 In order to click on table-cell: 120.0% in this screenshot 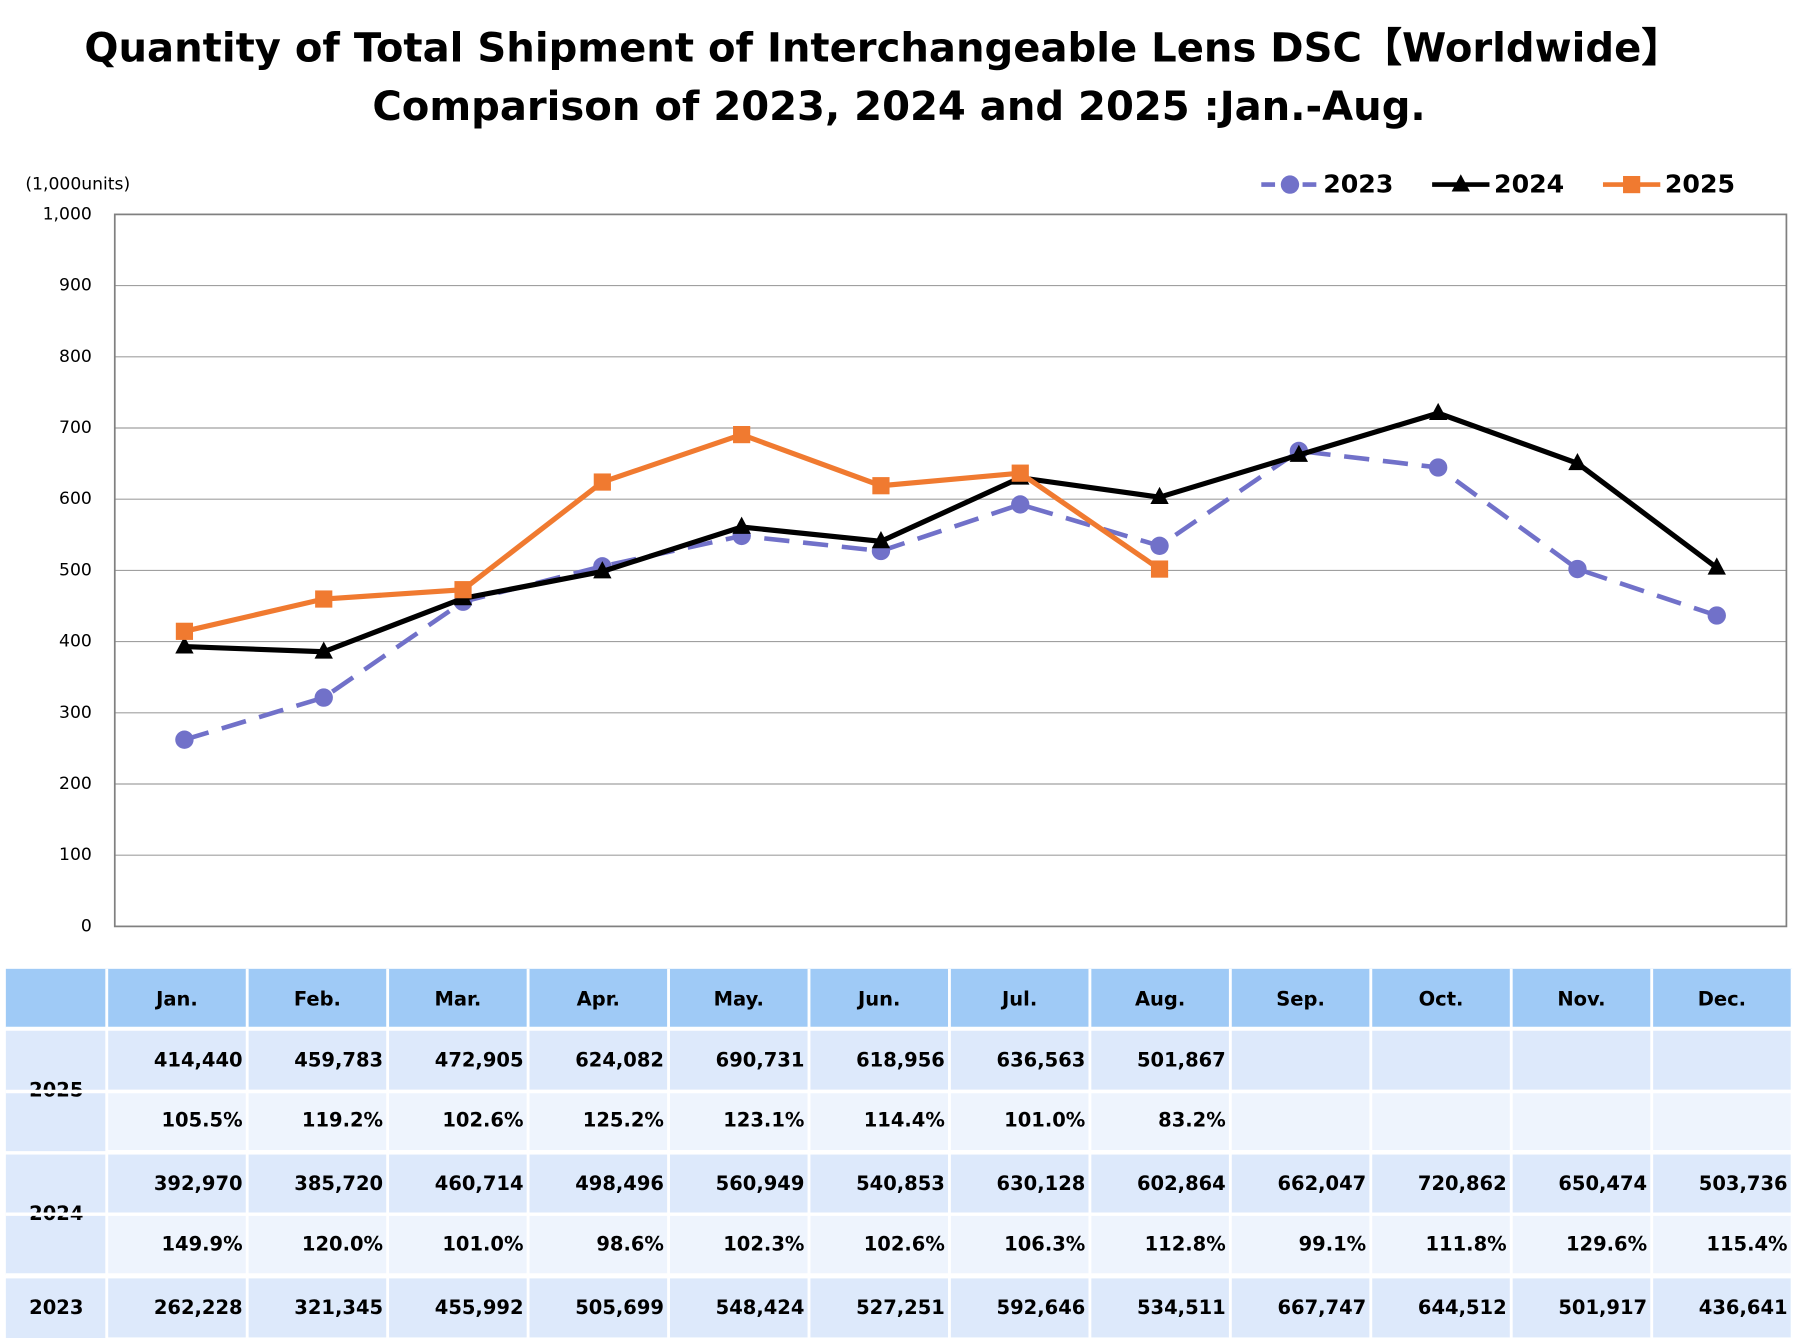, I will do `click(342, 1243)`.